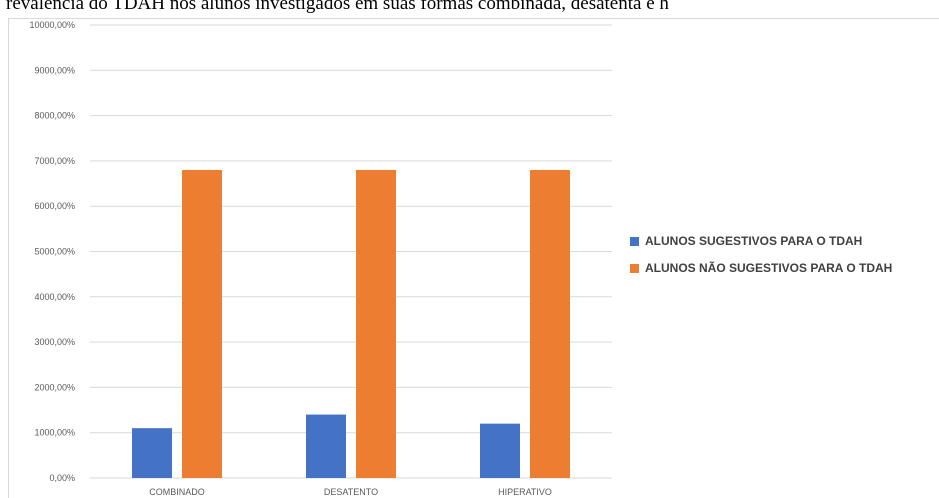 The width and height of the screenshot is (939, 498). I want to click on y-tick-label: 10000,00%, so click(52, 25).